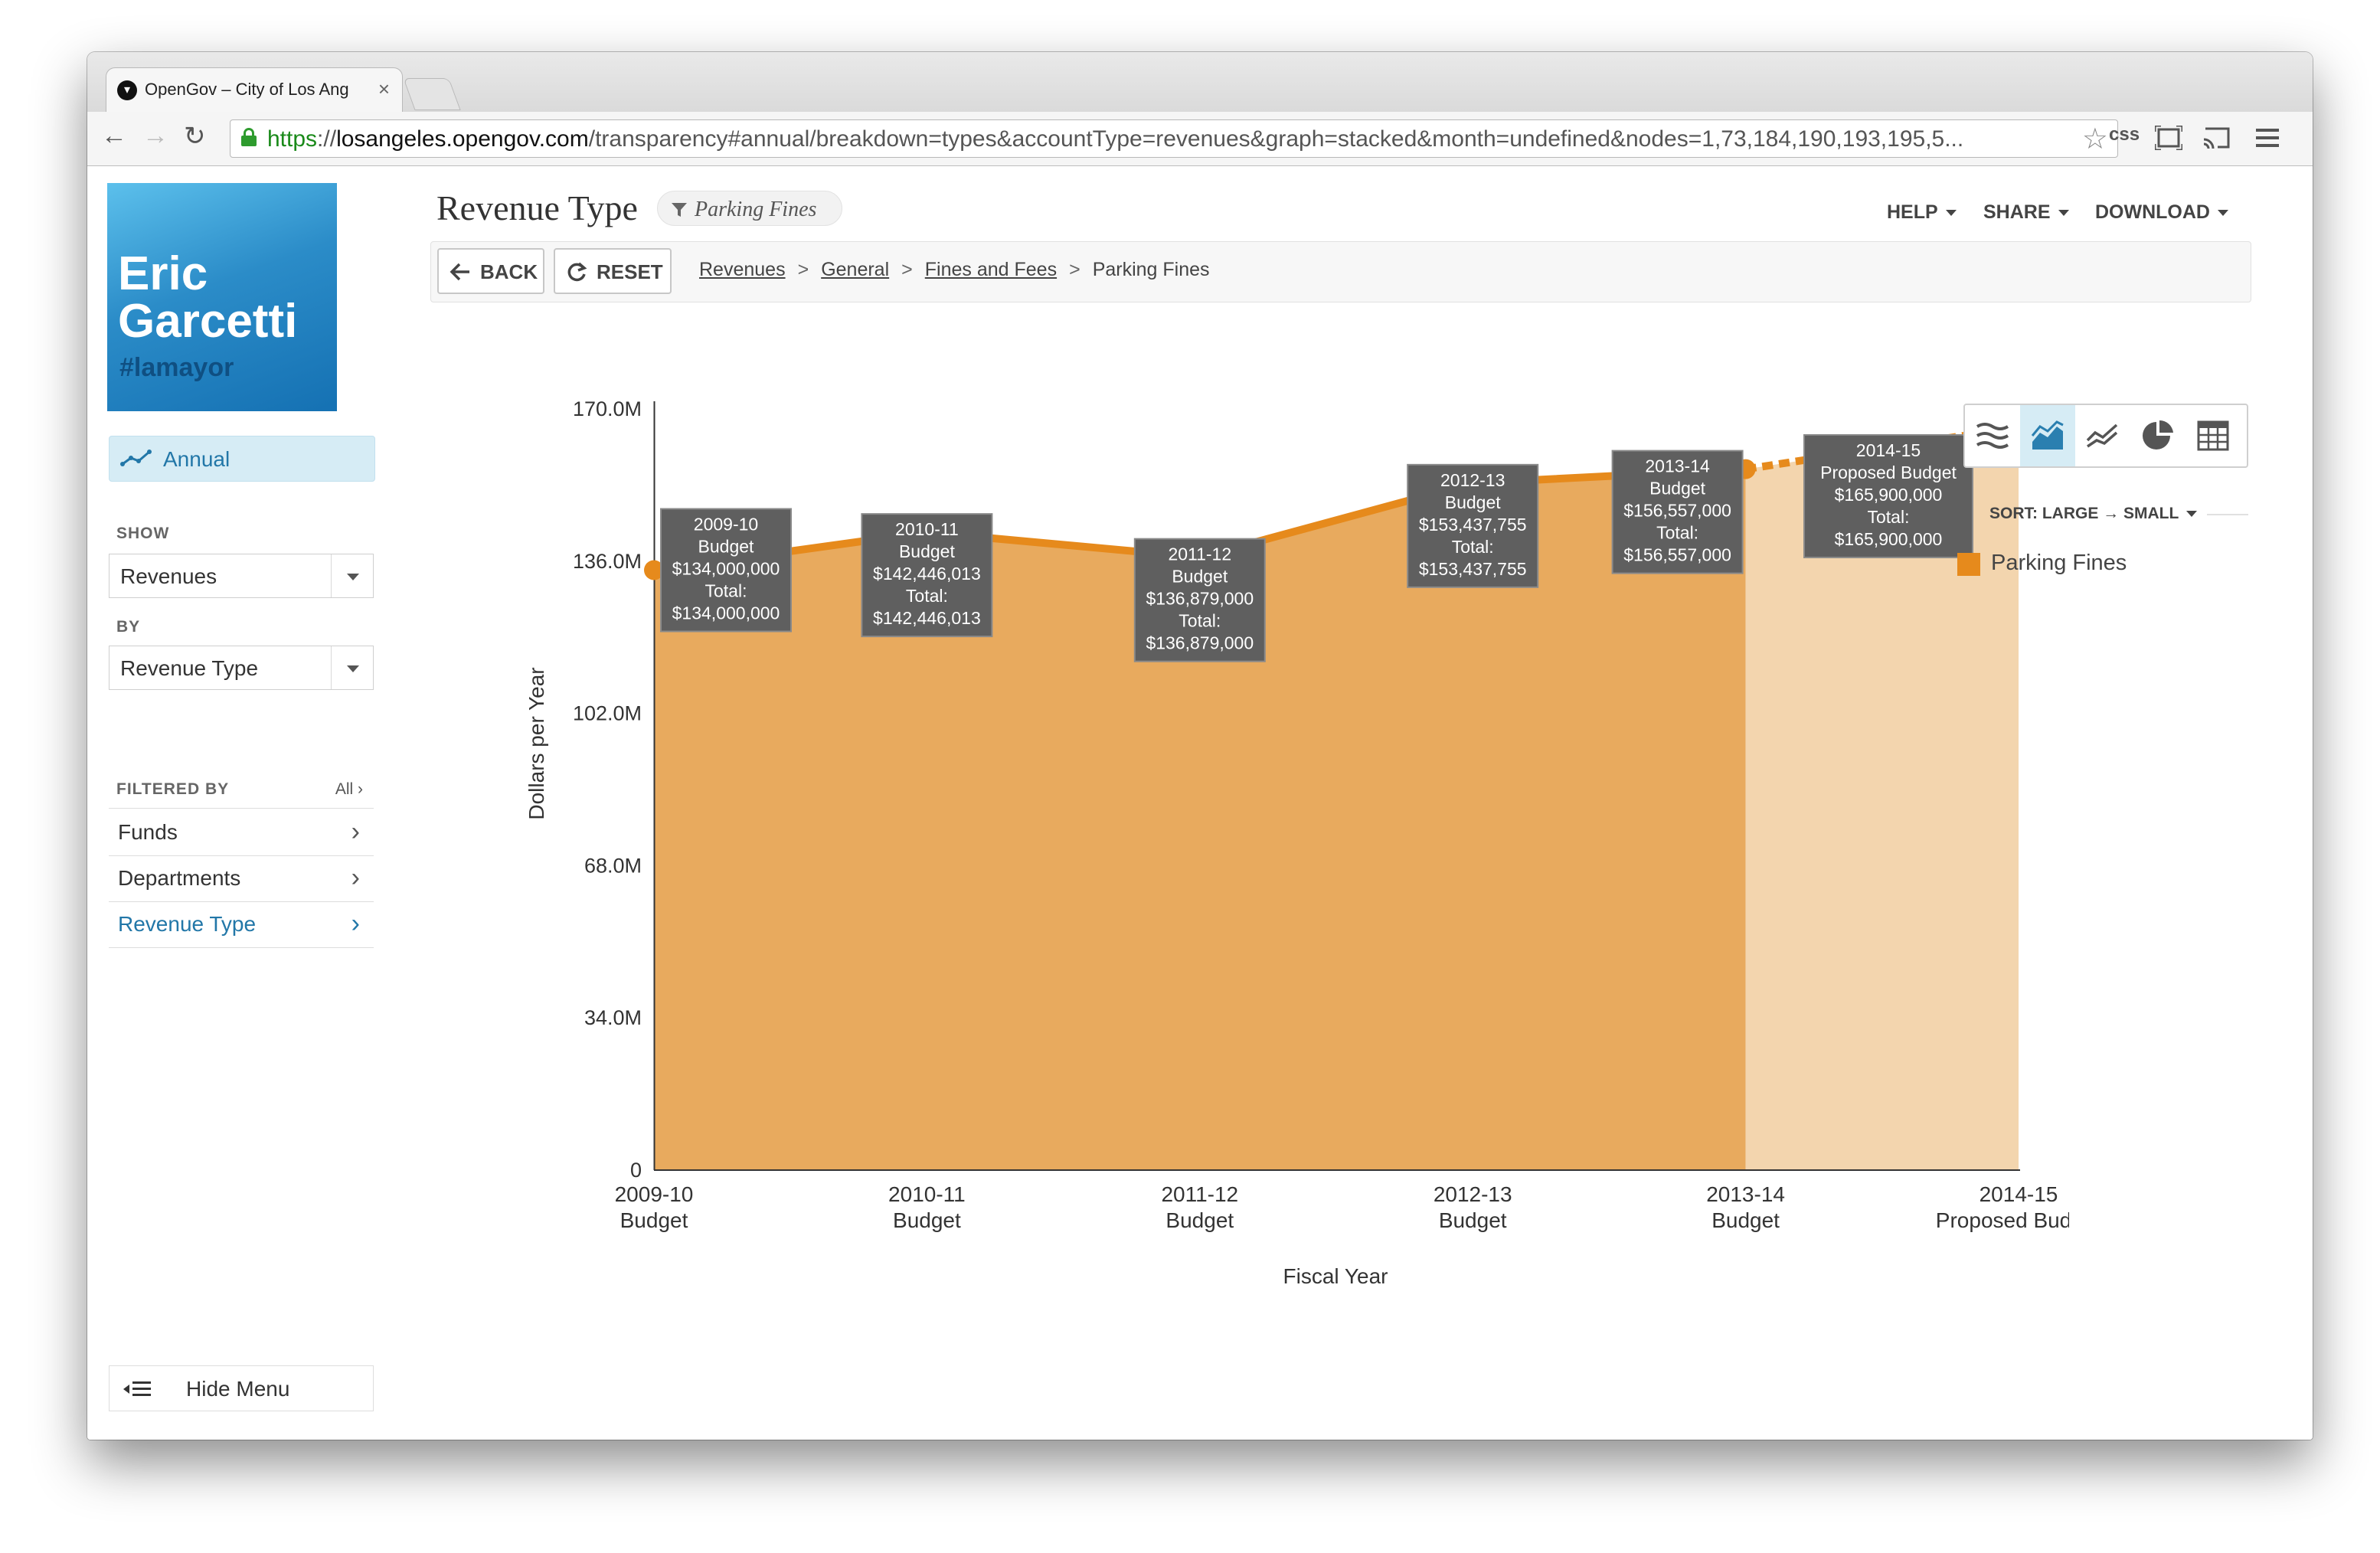 The width and height of the screenshot is (2380, 1553). I want to click on browser-tab: ▾ OpenGov – City of Los Ang ×, so click(254, 90).